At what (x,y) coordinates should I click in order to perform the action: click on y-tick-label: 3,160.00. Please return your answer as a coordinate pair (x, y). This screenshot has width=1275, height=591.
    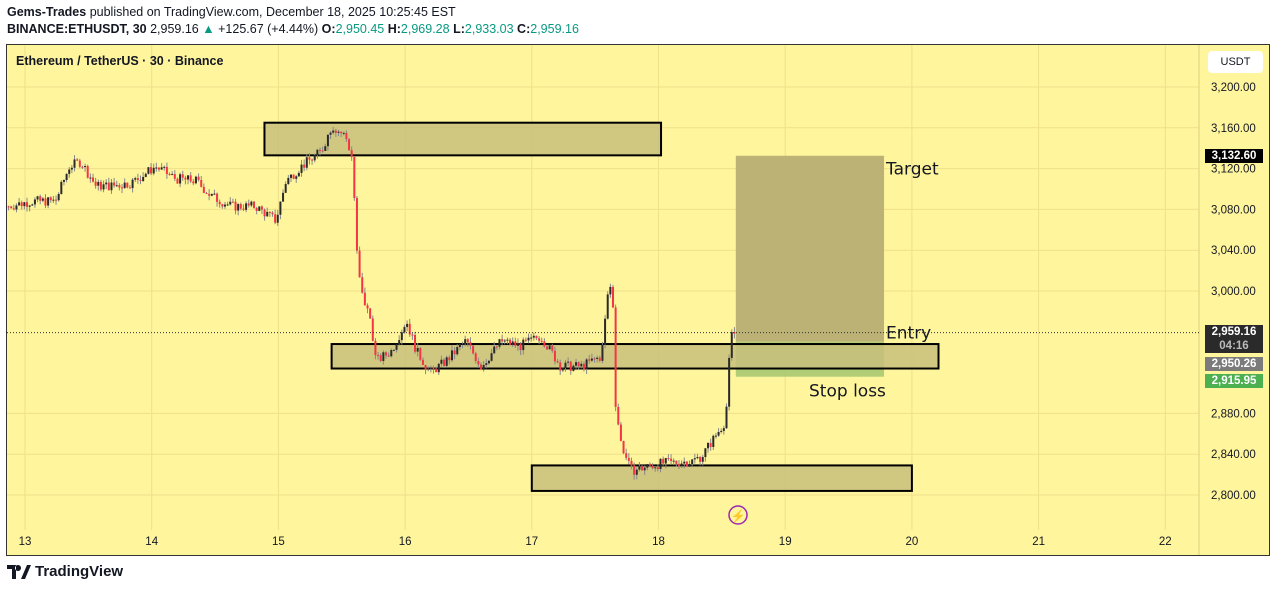
    Looking at the image, I should click on (1233, 129).